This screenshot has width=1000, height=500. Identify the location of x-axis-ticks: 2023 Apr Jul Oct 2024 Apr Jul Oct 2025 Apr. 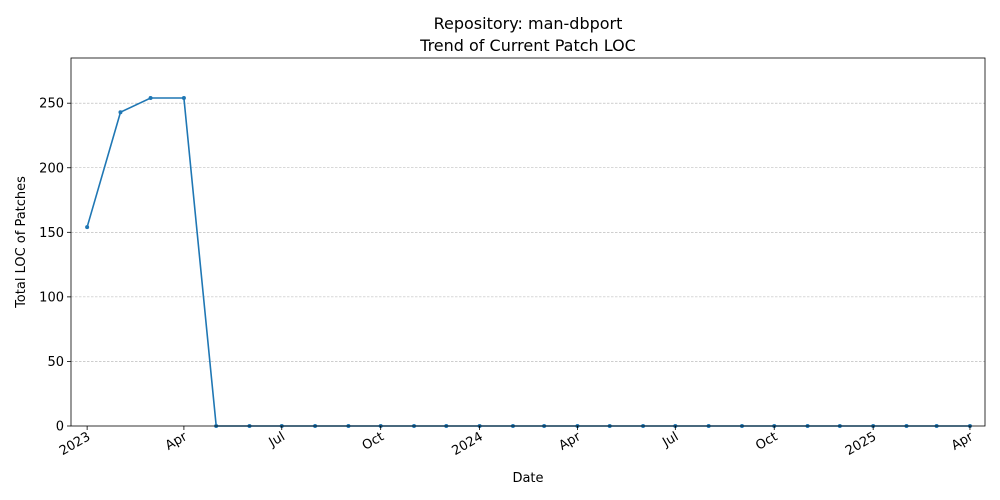
(517, 442).